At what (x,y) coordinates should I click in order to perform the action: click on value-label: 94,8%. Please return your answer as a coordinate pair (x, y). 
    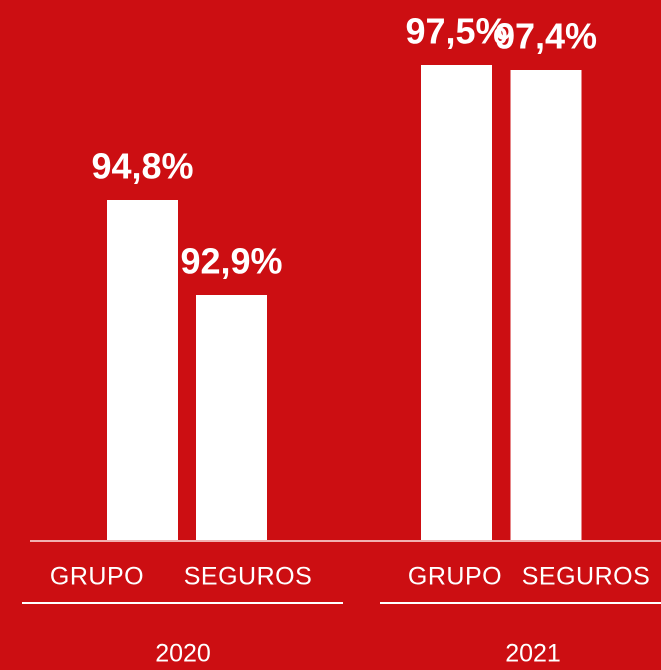
    Looking at the image, I should click on (142, 166).